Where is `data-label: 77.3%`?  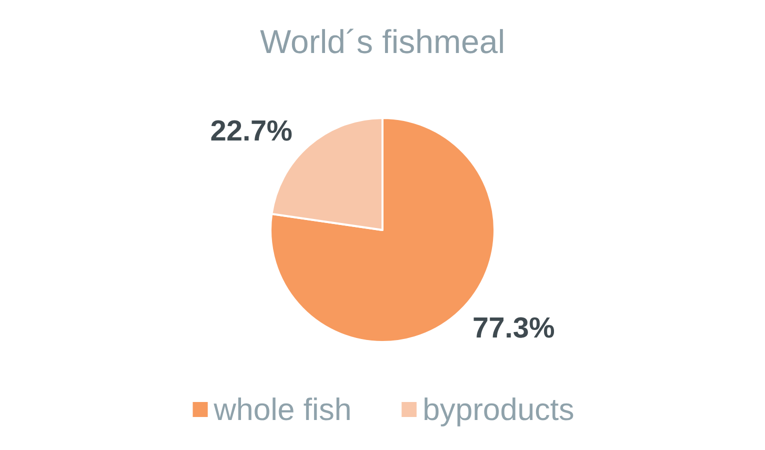 data-label: 77.3% is located at coordinates (513, 328).